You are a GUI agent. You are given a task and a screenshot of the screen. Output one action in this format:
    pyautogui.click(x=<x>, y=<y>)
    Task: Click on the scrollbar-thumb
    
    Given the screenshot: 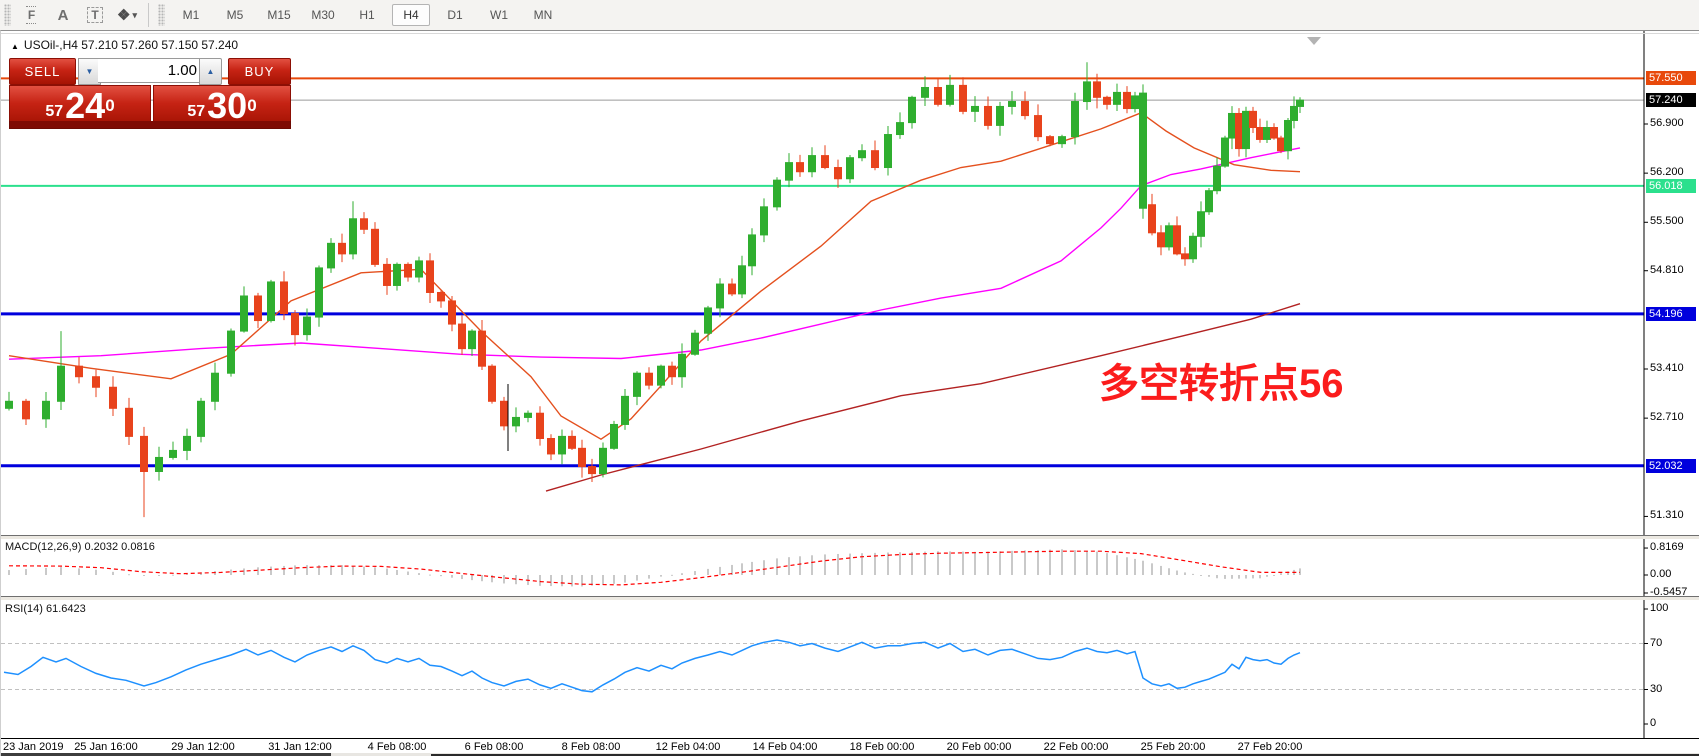 What is the action you would take?
    pyautogui.click(x=166, y=754)
    